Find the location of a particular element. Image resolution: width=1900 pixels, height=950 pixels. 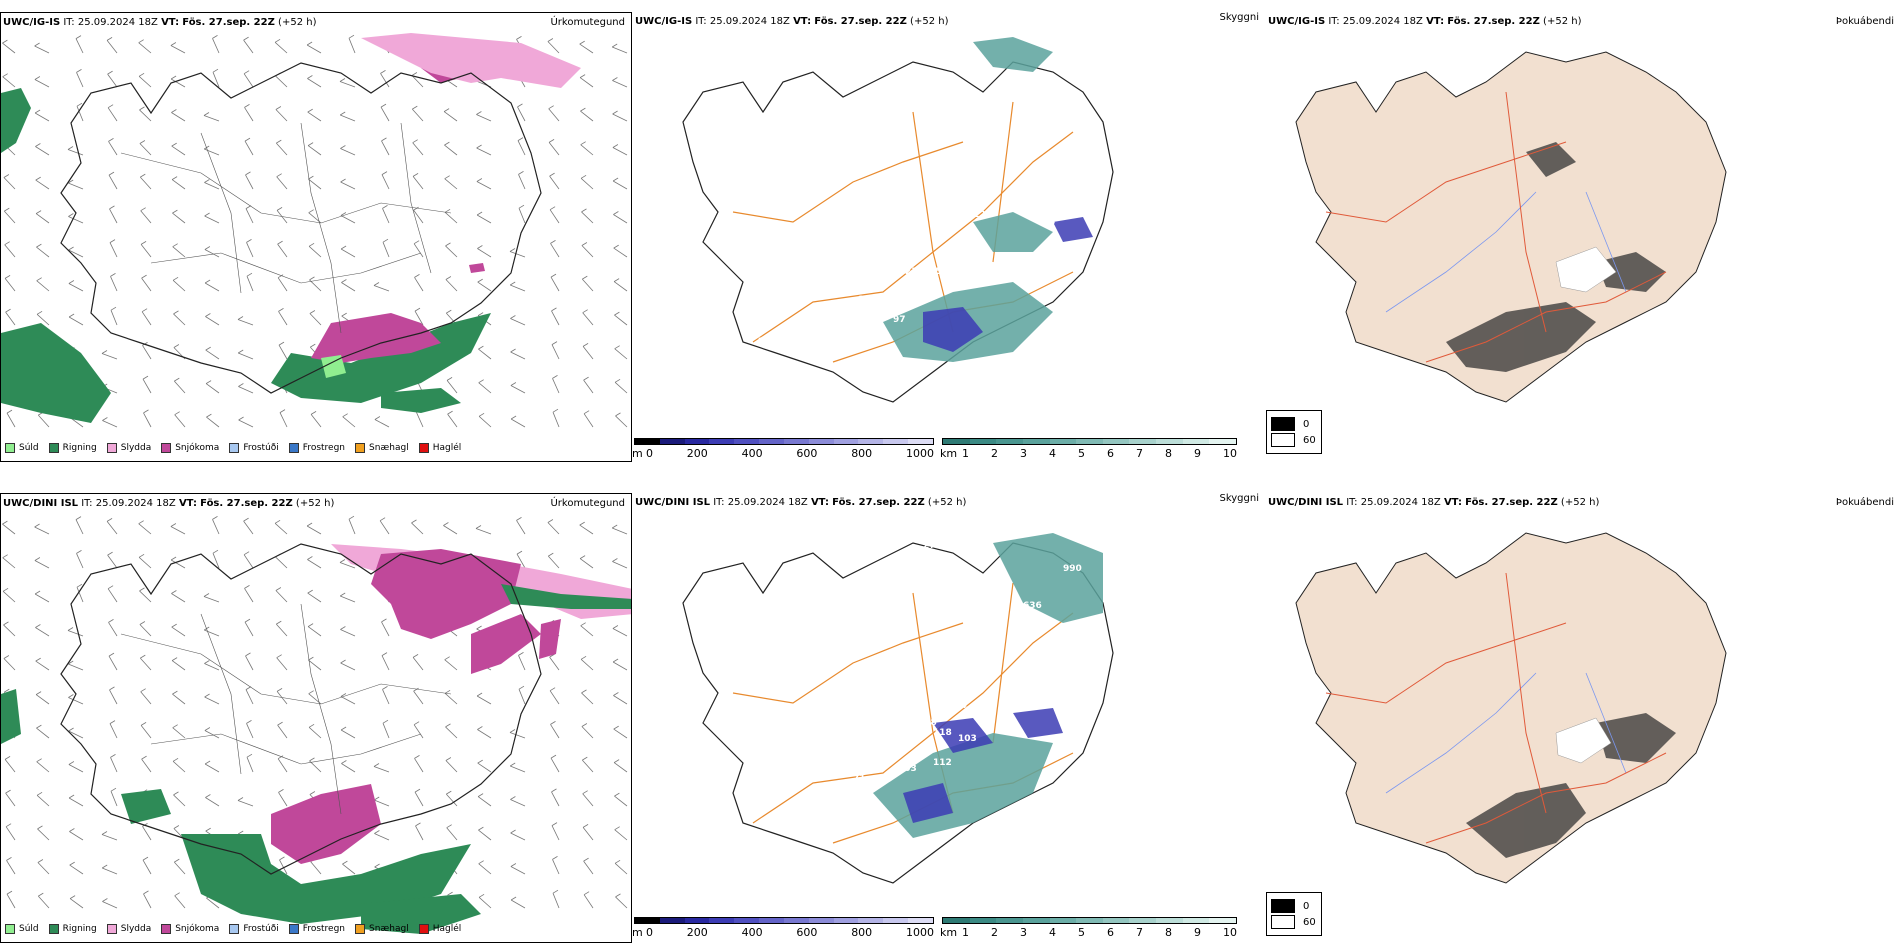

roads is located at coordinates (1496, 708).